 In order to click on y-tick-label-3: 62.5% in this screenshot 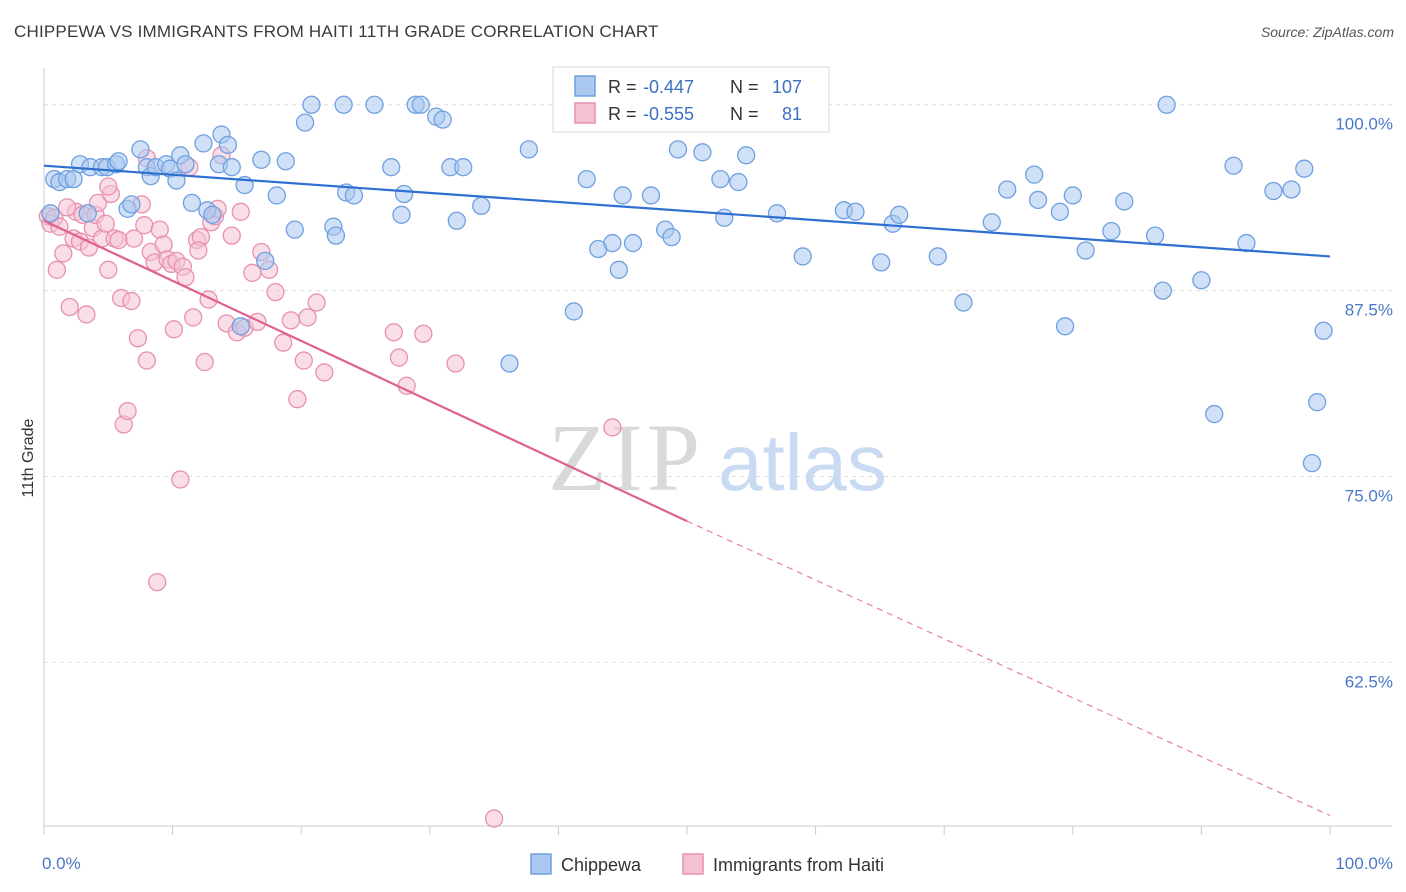, I will do `click(1369, 681)`.